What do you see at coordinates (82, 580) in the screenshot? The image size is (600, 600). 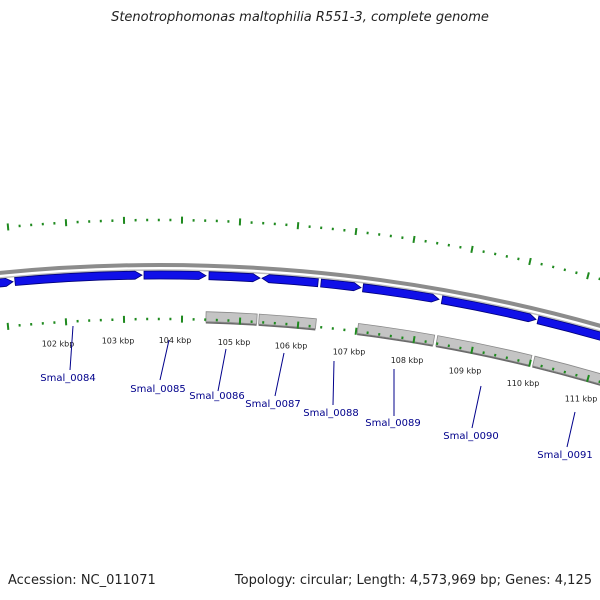 I see `accession-text: Accession: NC_011071` at bounding box center [82, 580].